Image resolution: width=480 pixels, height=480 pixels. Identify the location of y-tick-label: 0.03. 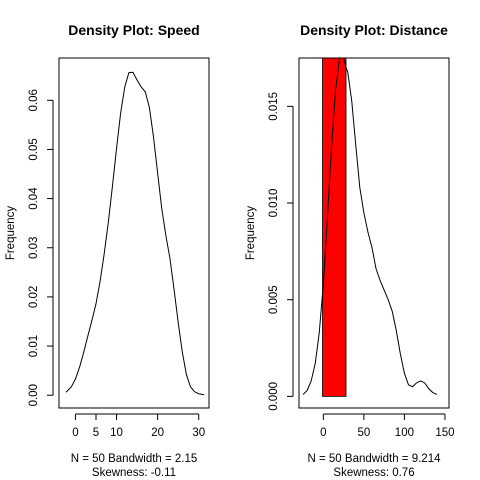
(34, 248).